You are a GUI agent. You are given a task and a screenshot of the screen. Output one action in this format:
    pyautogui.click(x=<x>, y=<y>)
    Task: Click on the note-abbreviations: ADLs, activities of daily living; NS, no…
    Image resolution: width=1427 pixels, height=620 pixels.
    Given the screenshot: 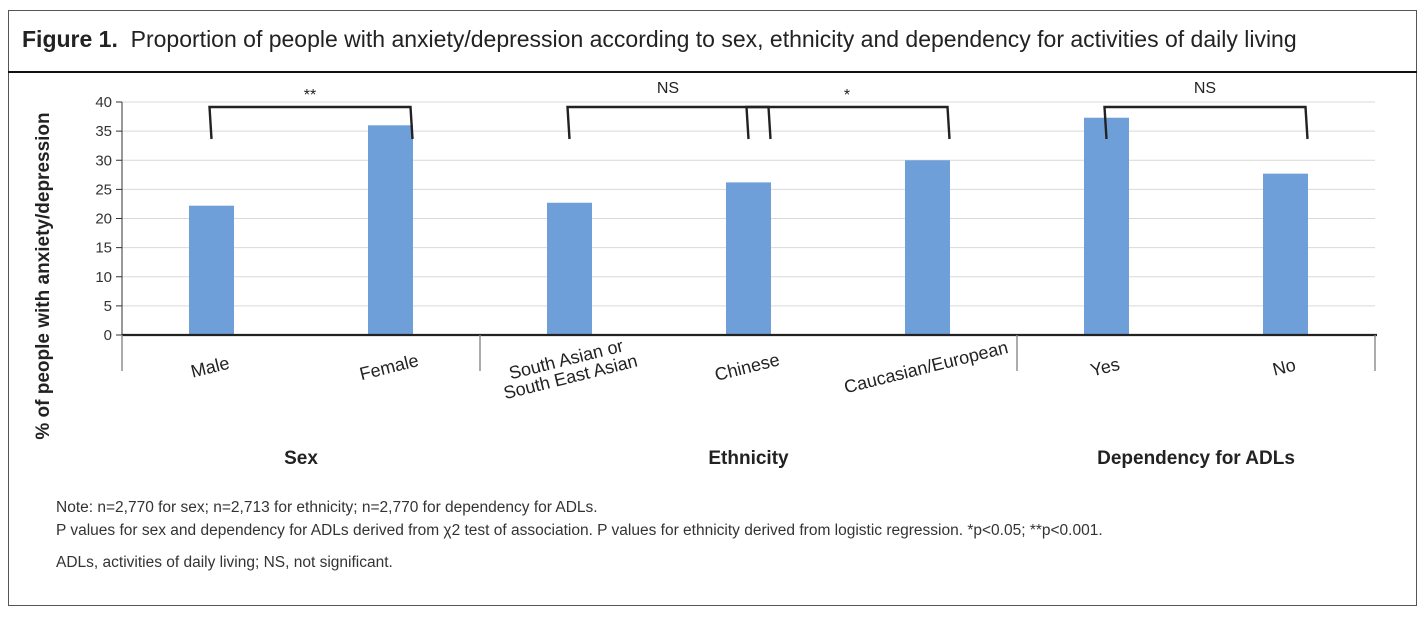 What is the action you would take?
    pyautogui.click(x=224, y=562)
    